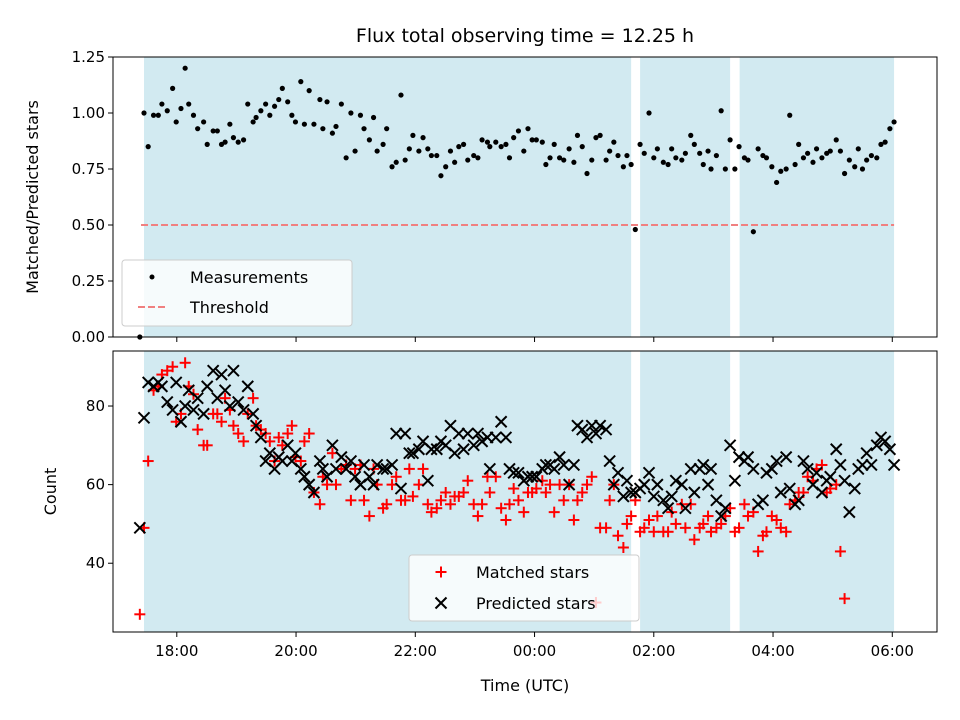 The height and width of the screenshot is (720, 960). Describe the element at coordinates (249, 277) in the screenshot. I see `legend-label-measurements: Measurements` at that location.